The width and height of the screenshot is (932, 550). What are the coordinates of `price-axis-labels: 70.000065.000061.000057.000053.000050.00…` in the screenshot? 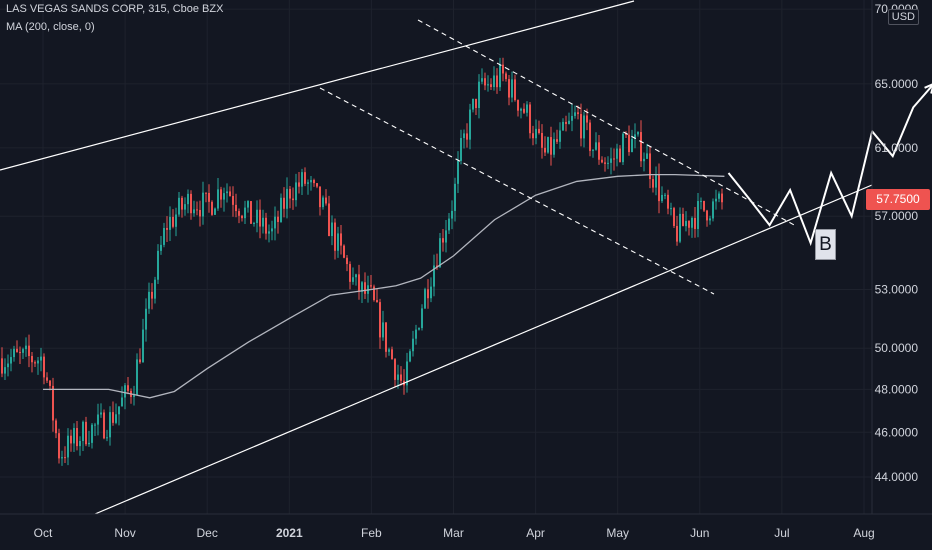 It's located at (897, 243).